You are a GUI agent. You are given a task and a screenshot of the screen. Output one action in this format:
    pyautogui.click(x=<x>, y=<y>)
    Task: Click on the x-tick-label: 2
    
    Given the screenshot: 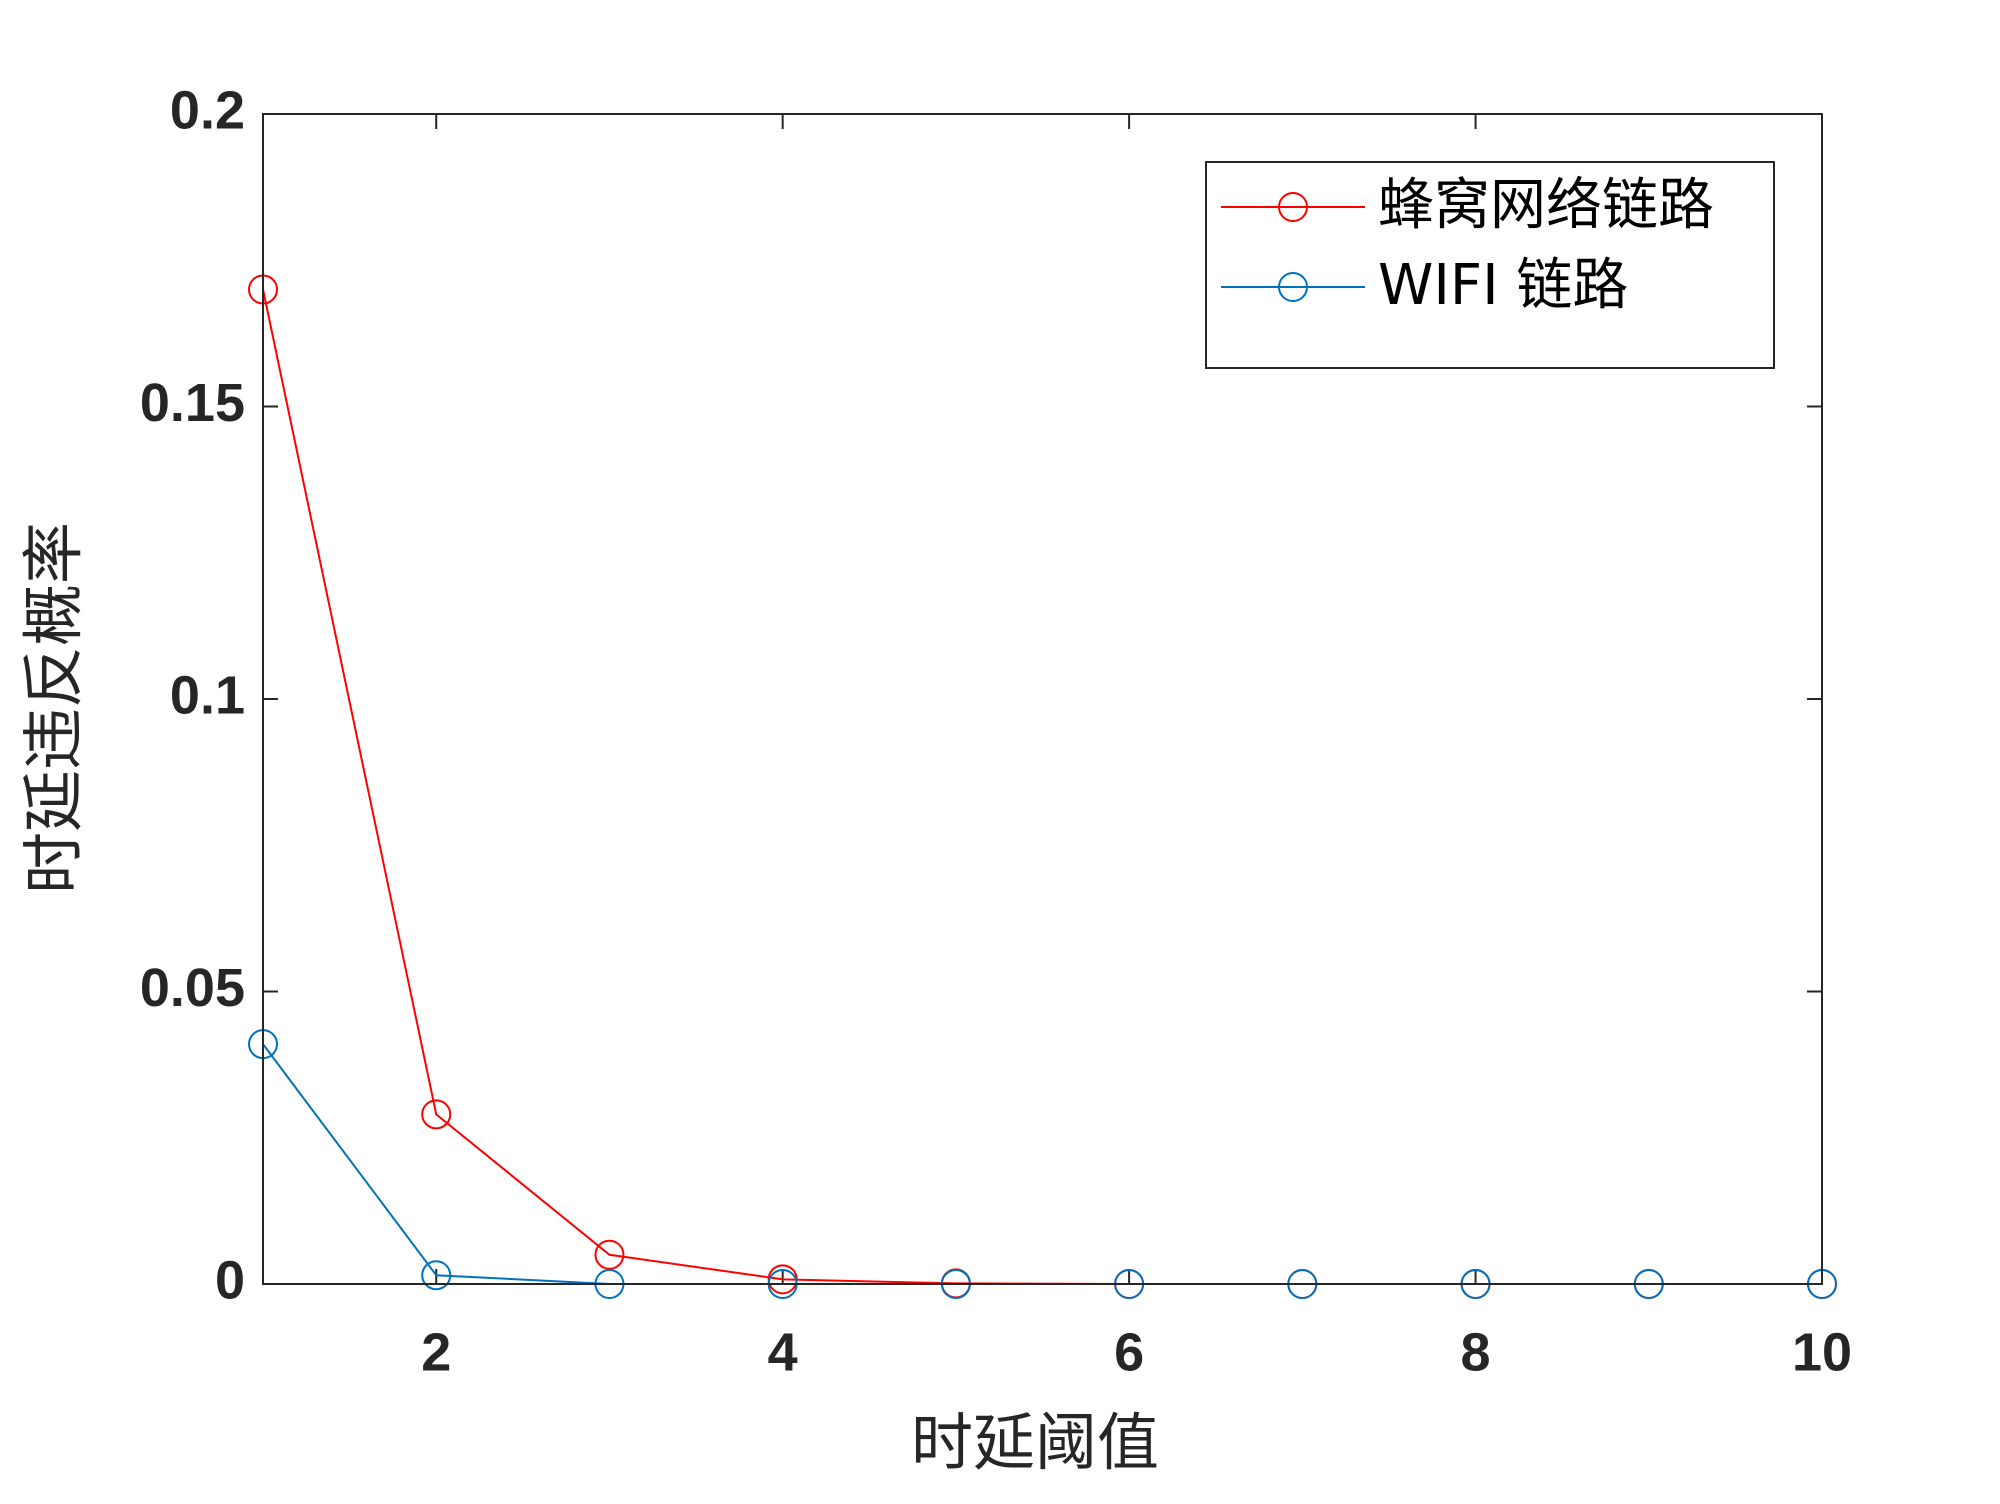 What is the action you would take?
    pyautogui.click(x=436, y=1352)
    